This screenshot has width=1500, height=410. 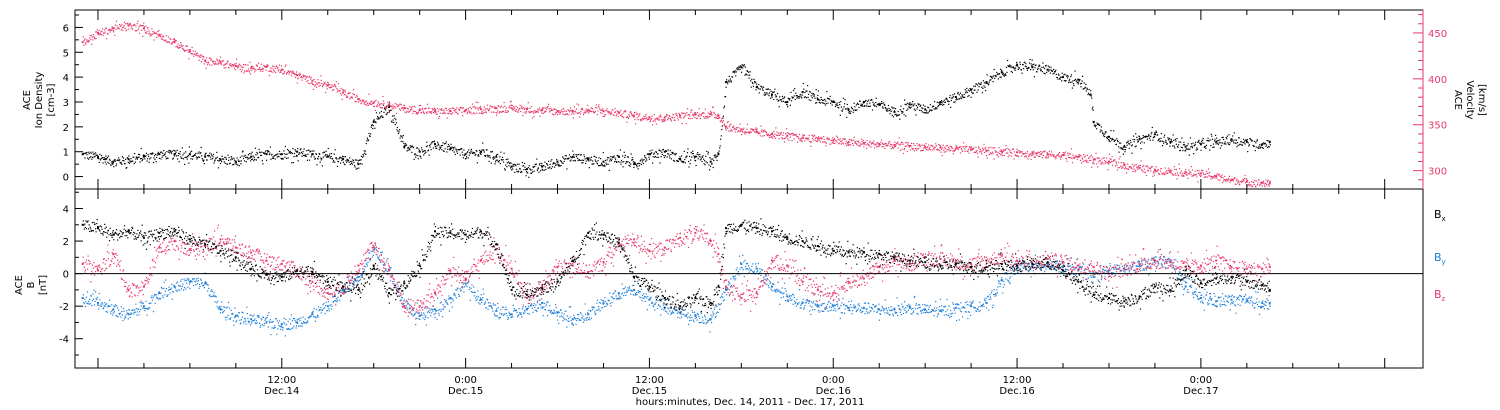 What do you see at coordinates (312, 314) in the screenshot?
I see `b-y-point` at bounding box center [312, 314].